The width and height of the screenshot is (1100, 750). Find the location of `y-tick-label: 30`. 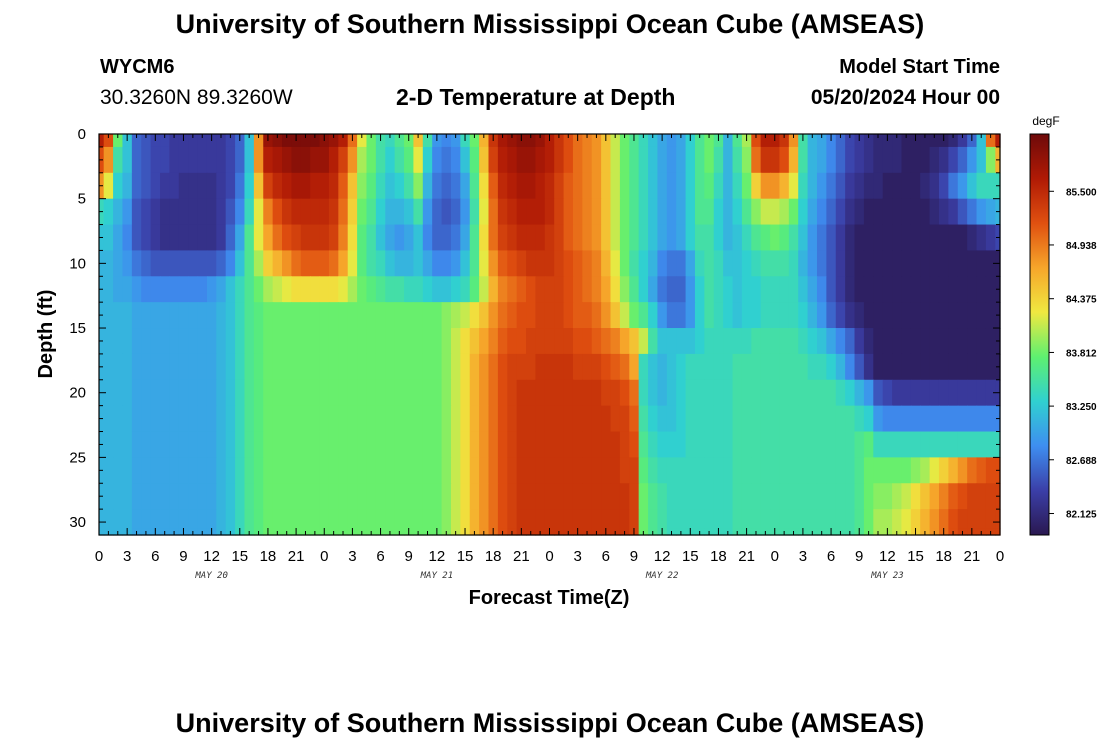

y-tick-label: 30 is located at coordinates (77, 522).